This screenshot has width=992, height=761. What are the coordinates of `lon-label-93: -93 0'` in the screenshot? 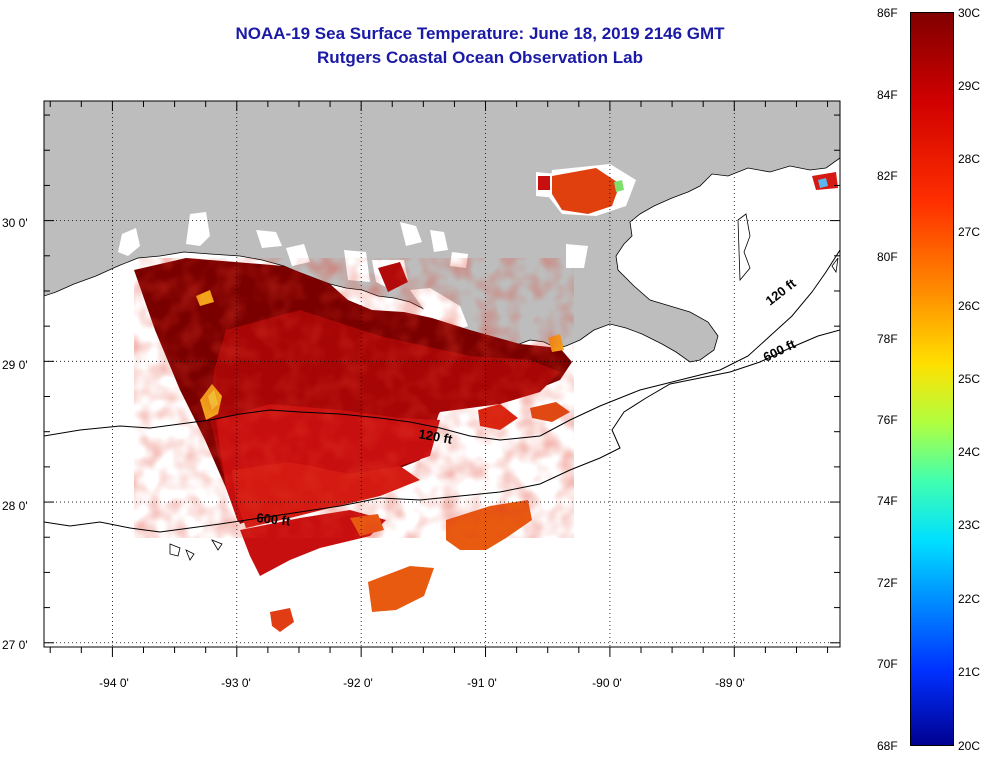 It's located at (236, 683).